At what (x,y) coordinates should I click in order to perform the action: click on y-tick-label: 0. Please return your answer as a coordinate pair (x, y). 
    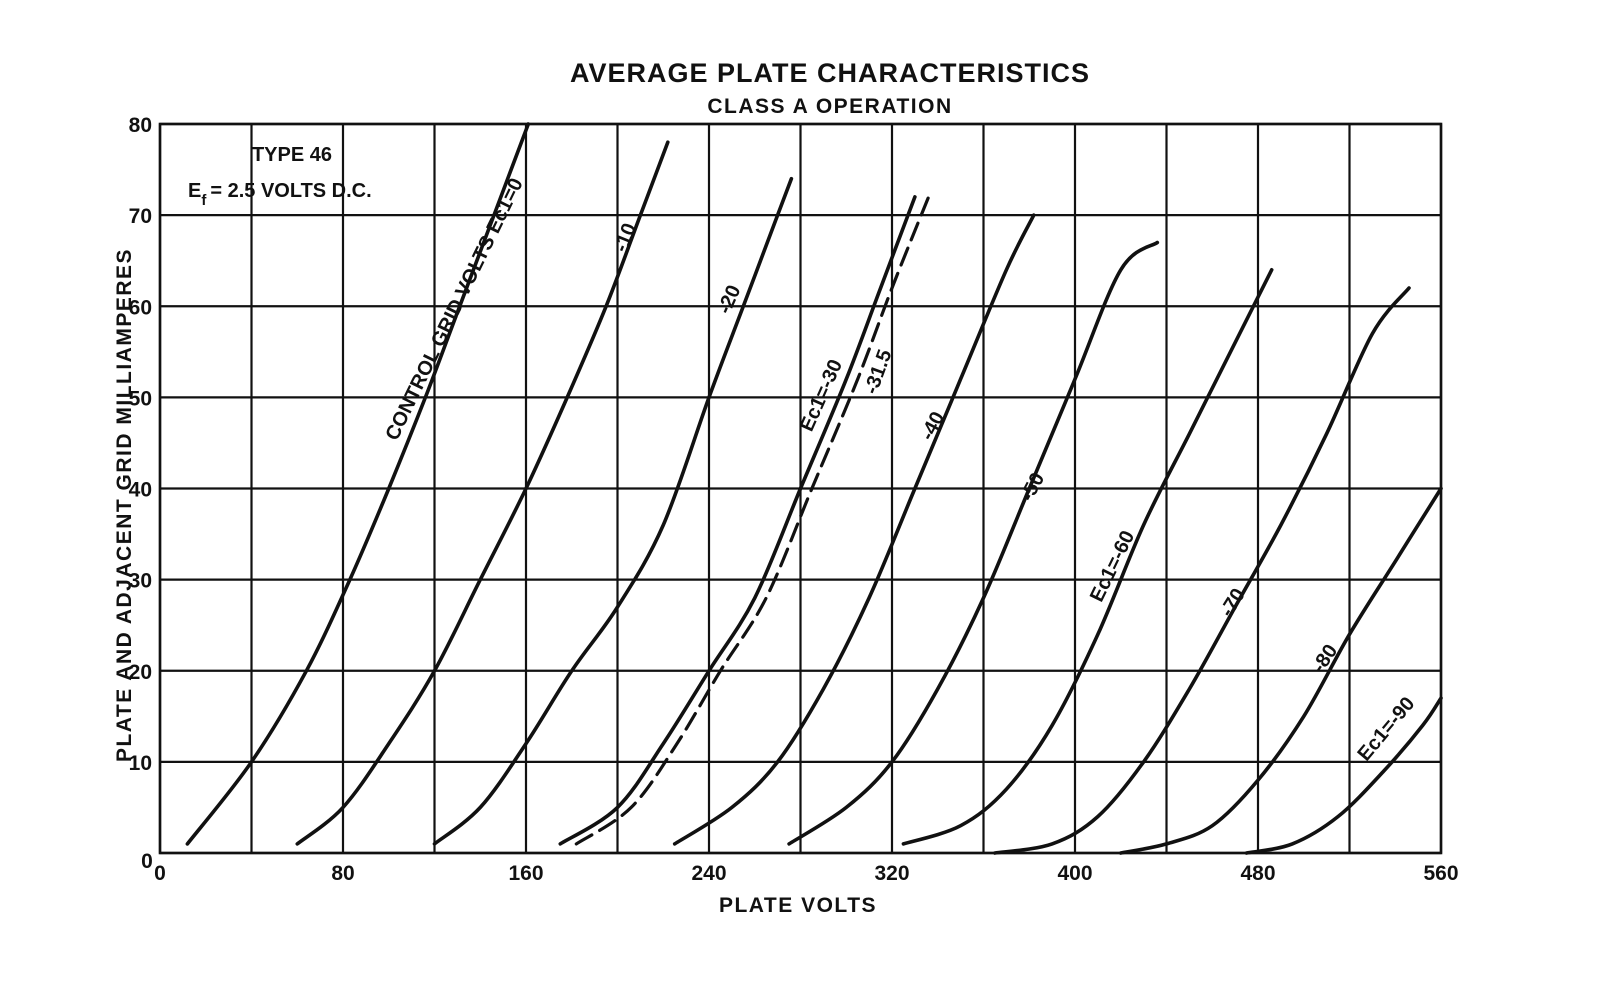
    Looking at the image, I should click on (147, 861).